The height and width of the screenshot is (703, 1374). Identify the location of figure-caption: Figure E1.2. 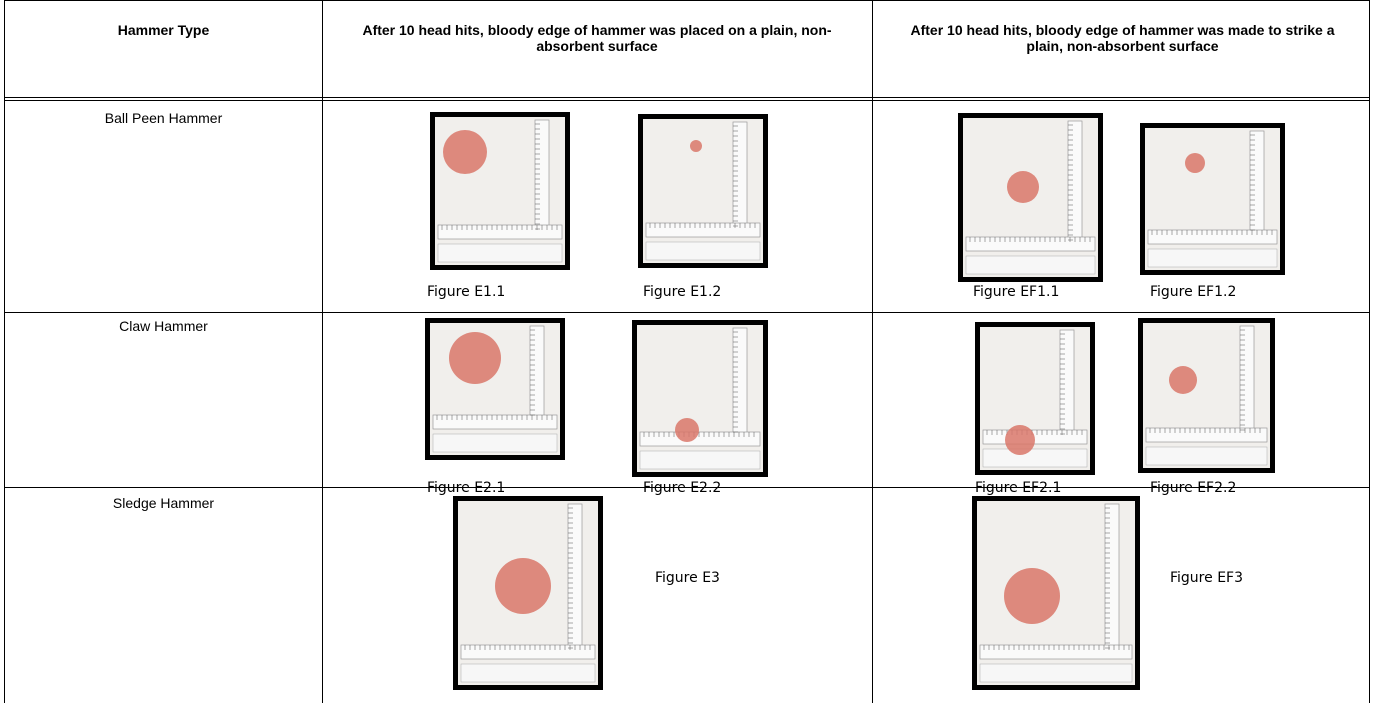
(682, 292).